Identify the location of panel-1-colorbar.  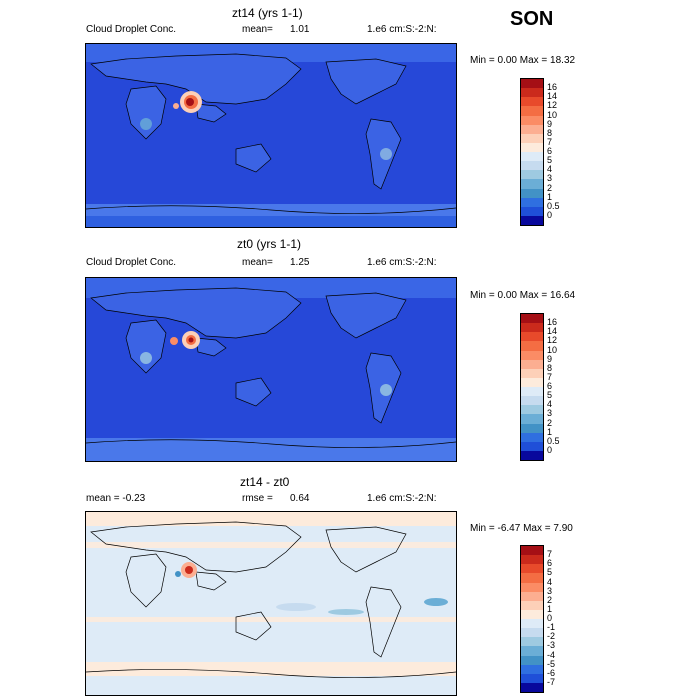
(532, 152).